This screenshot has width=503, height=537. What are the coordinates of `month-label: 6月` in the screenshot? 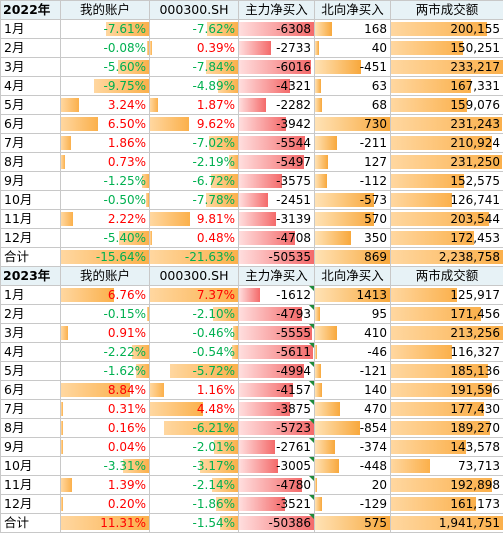 It's located at (30, 390).